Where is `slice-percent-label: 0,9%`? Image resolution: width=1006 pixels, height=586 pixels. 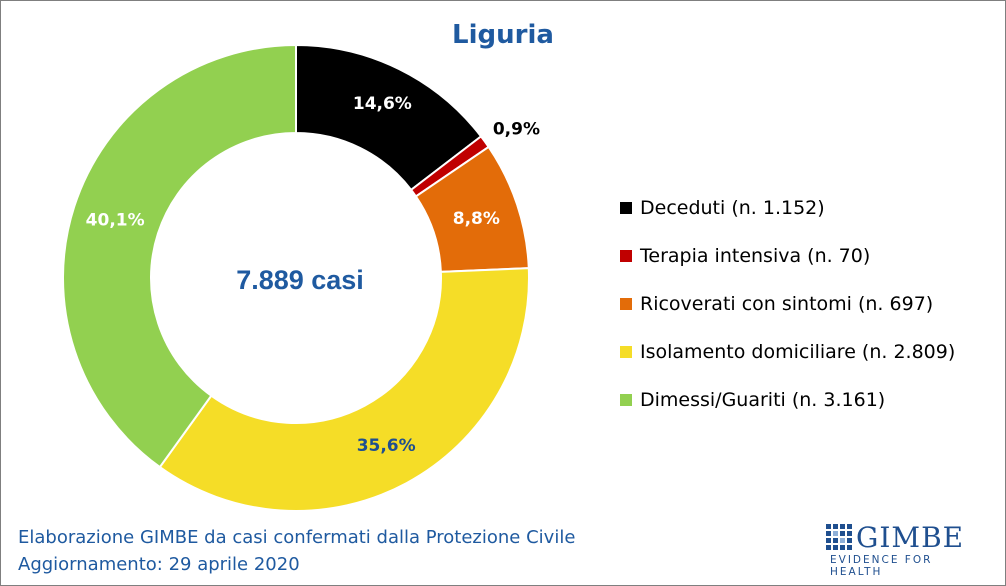
slice-percent-label: 0,9% is located at coordinates (516, 130).